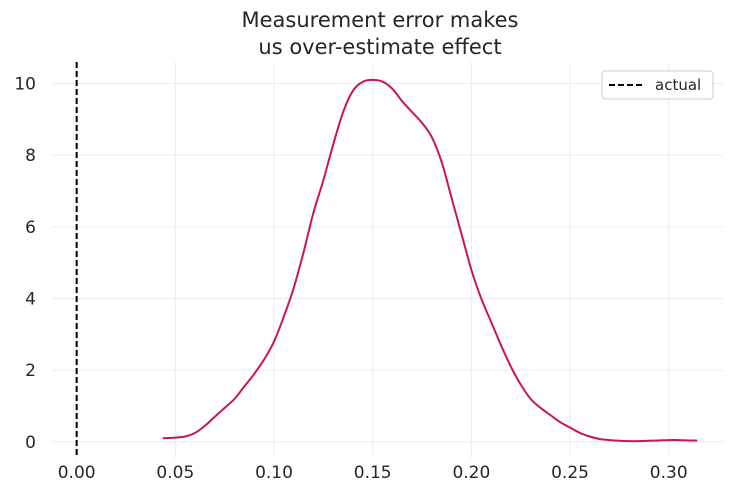 The width and height of the screenshot is (731, 491). Describe the element at coordinates (30, 300) in the screenshot. I see `y-tick-label: 4` at that location.